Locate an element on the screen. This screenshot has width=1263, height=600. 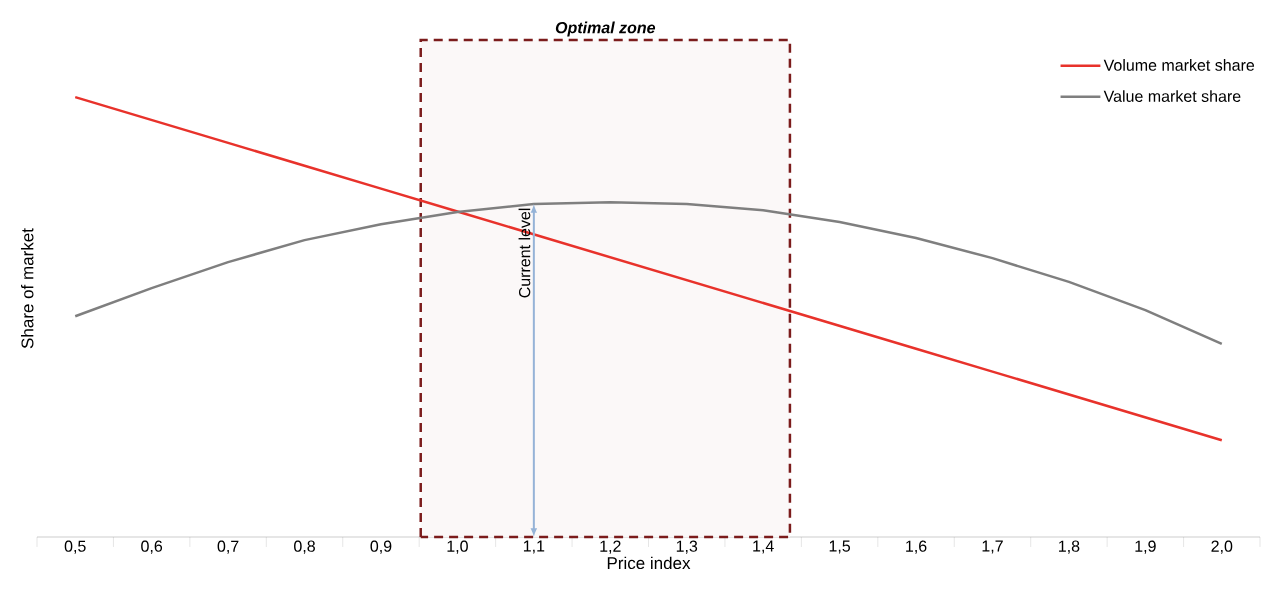
x-tick-label: 1,8 is located at coordinates (1069, 547).